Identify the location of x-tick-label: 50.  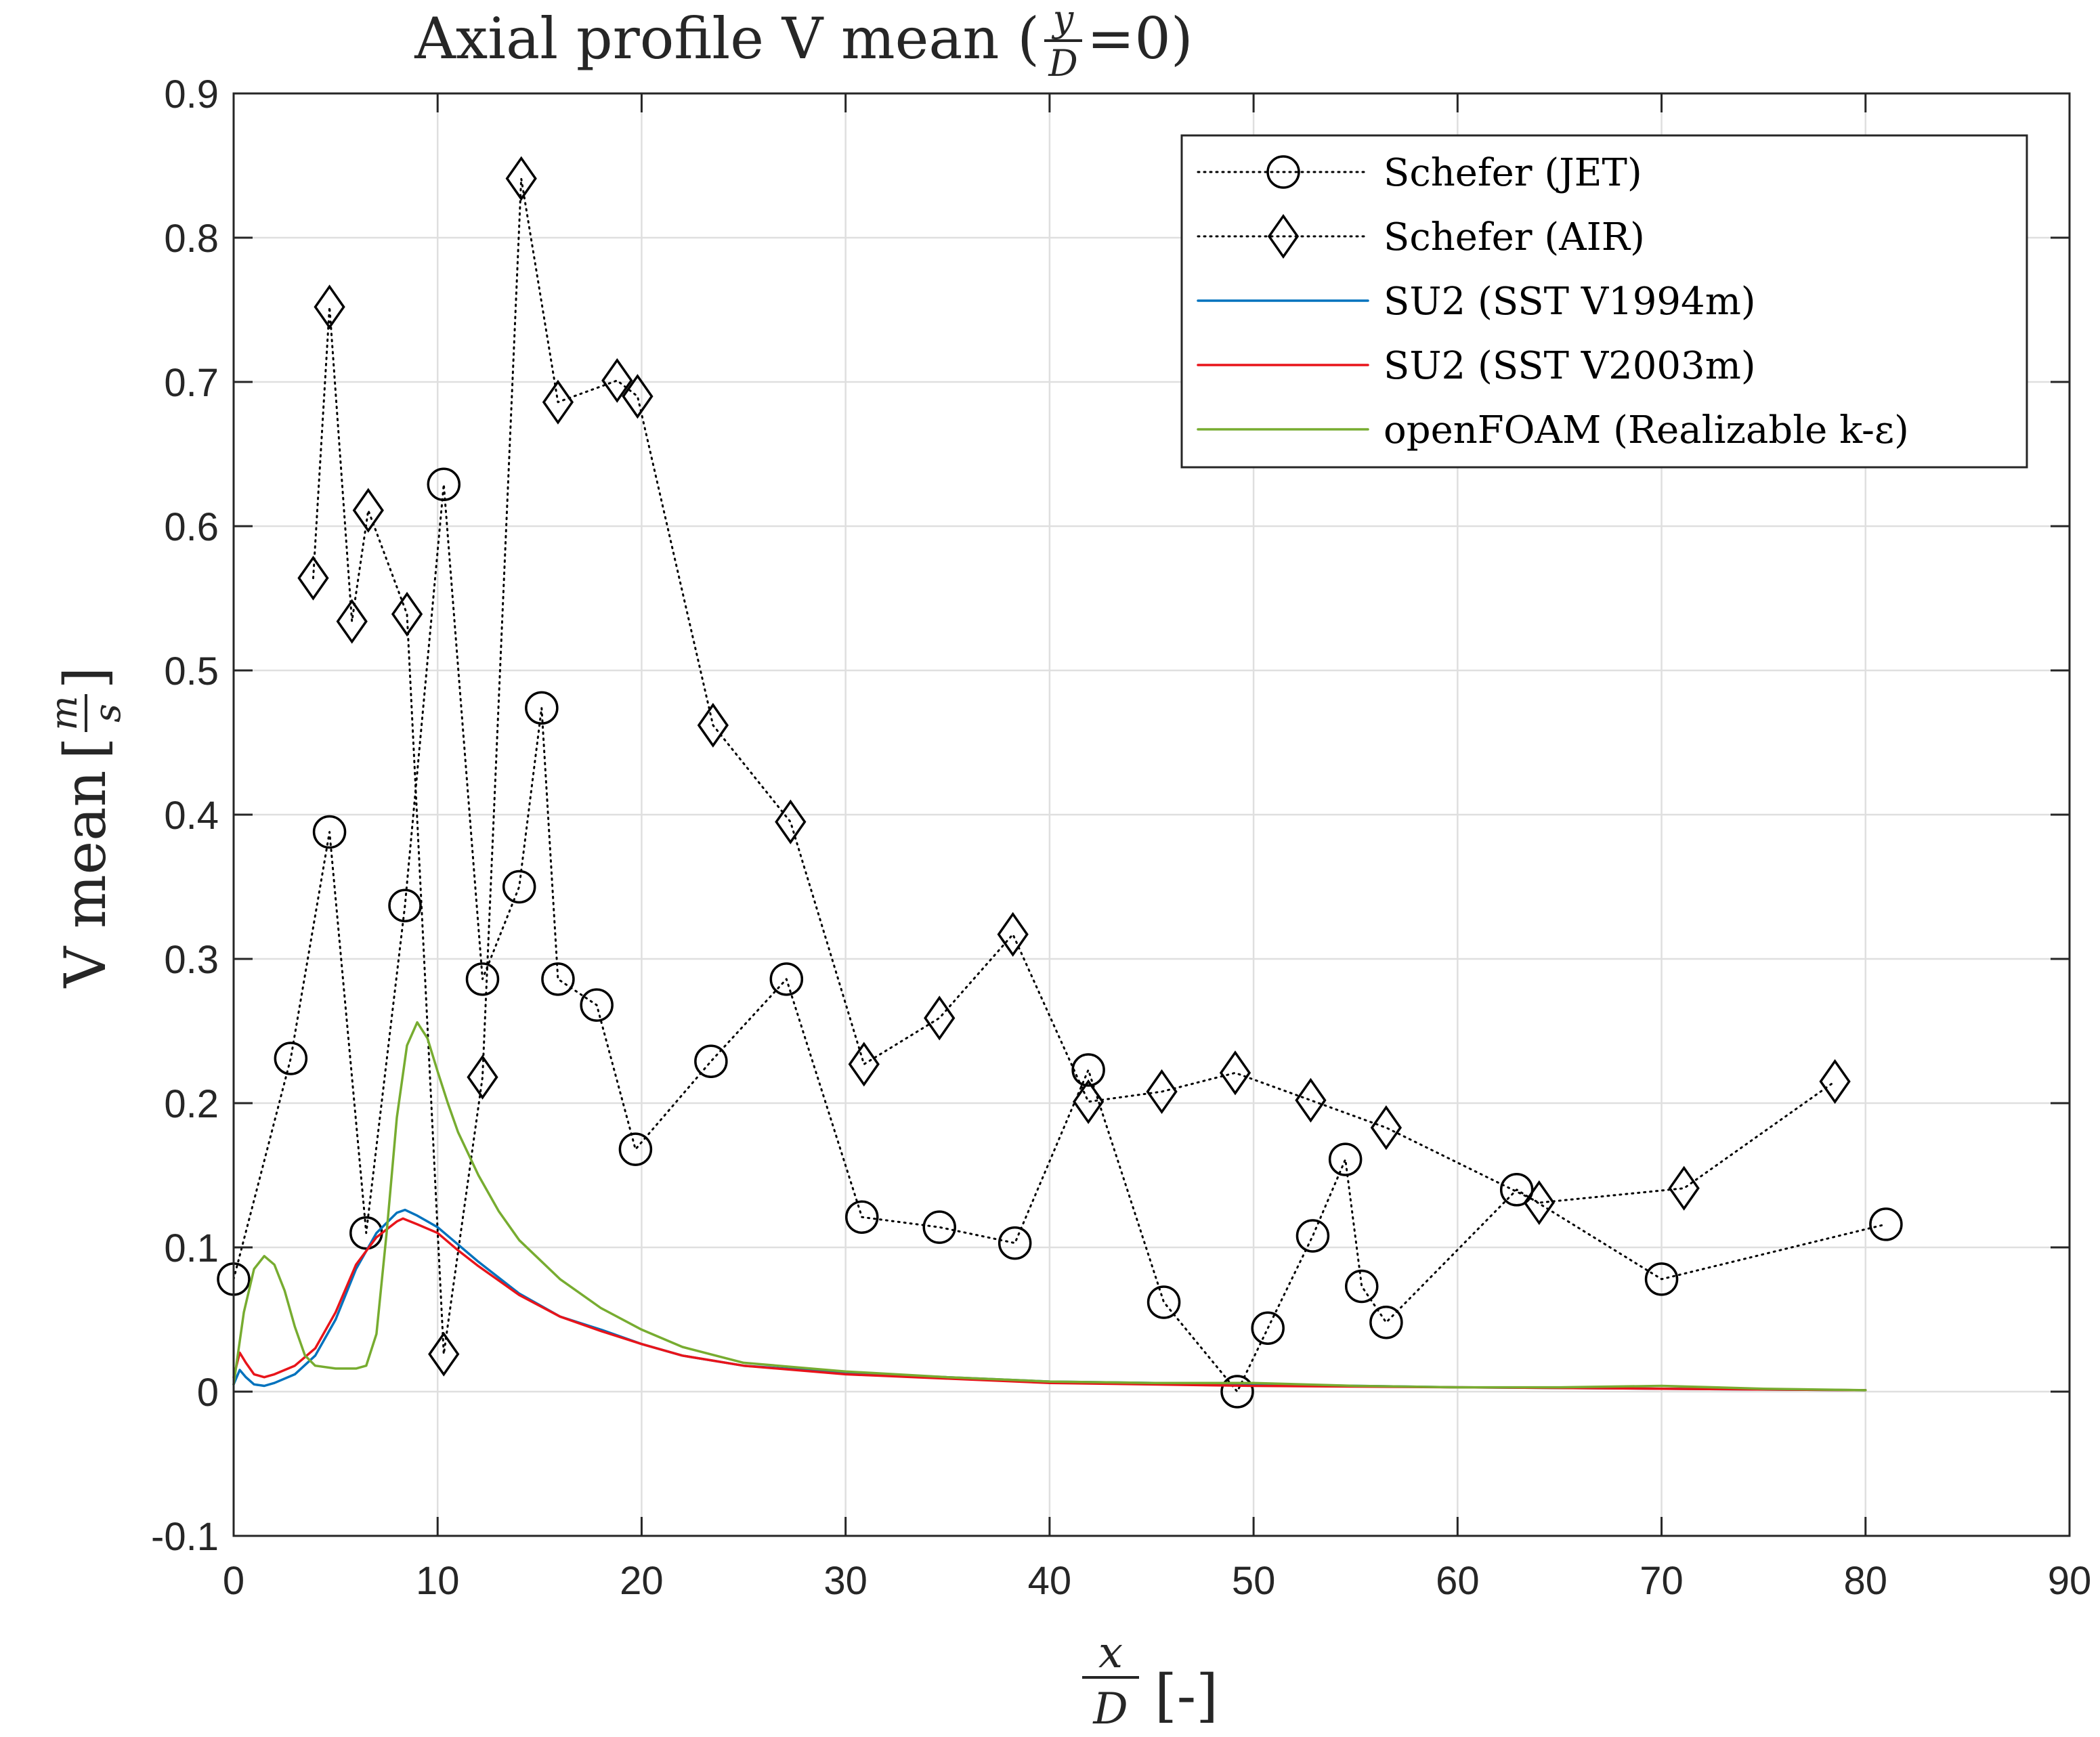
(1254, 1581).